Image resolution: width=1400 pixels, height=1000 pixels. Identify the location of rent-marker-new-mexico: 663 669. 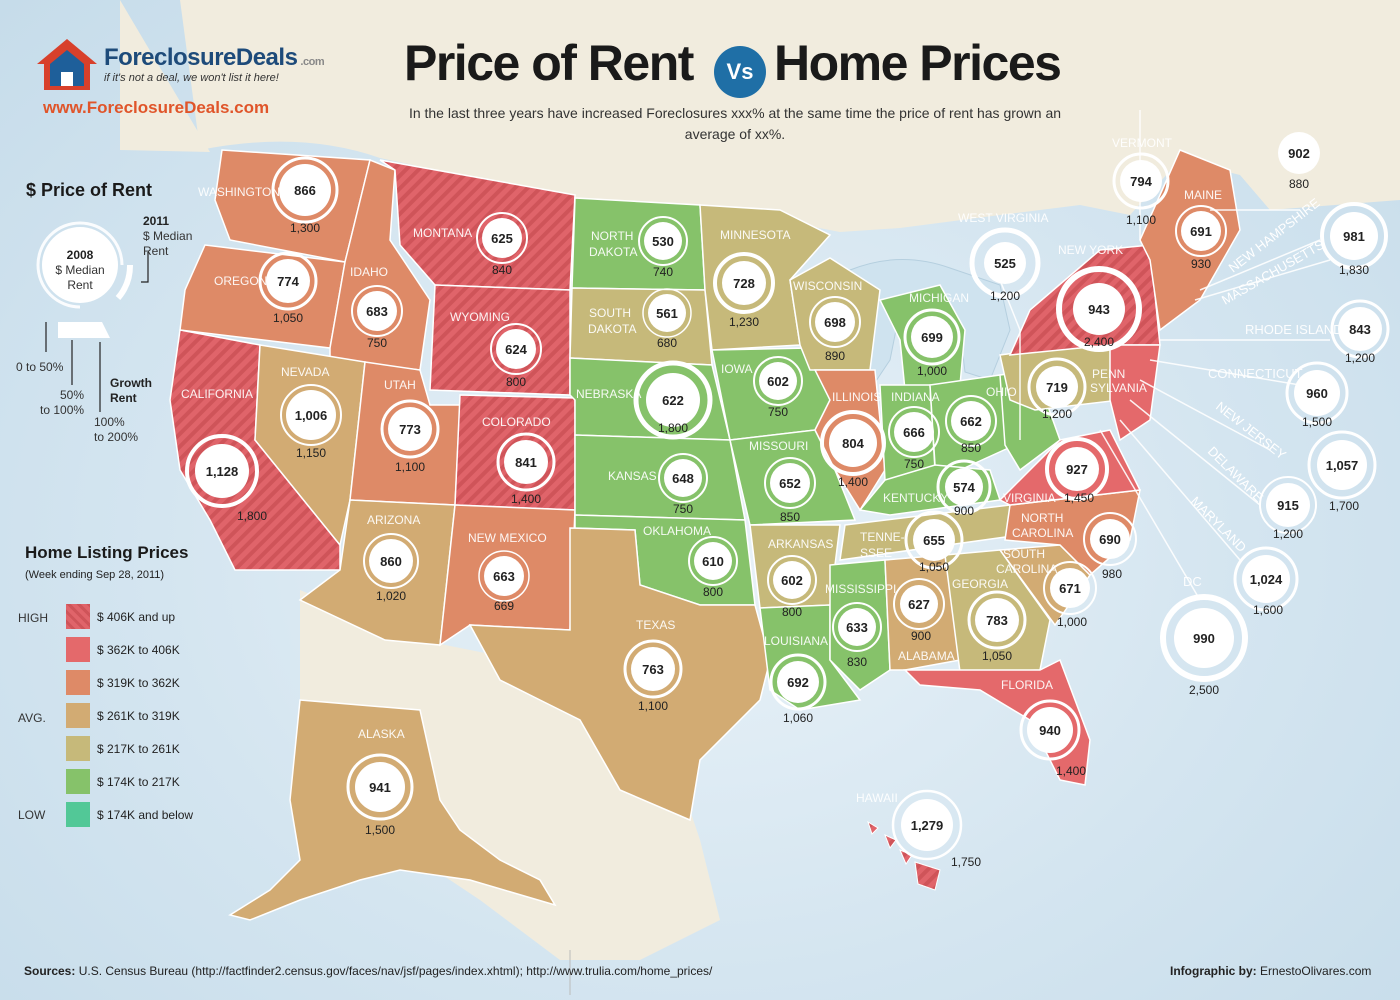
(504, 581).